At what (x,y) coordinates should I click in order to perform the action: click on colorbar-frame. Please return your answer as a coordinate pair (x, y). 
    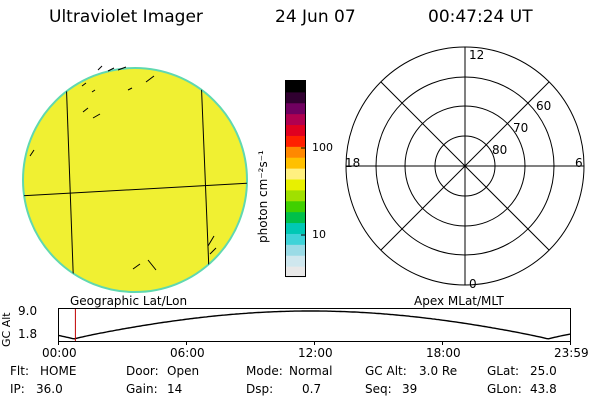
    Looking at the image, I should click on (295, 178).